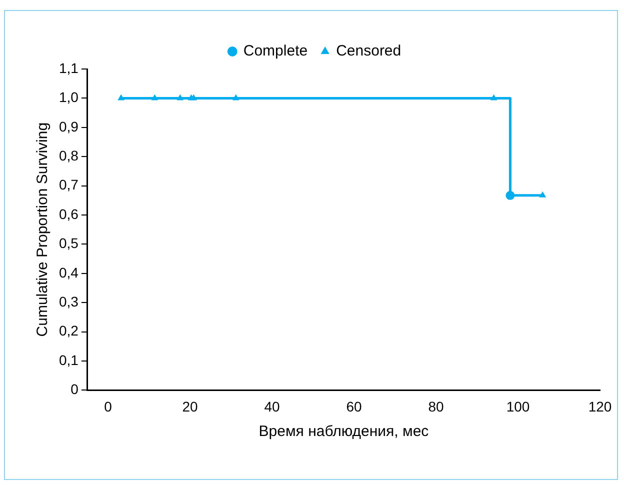 The image size is (624, 485). I want to click on legend-label: Complete, so click(275, 51).